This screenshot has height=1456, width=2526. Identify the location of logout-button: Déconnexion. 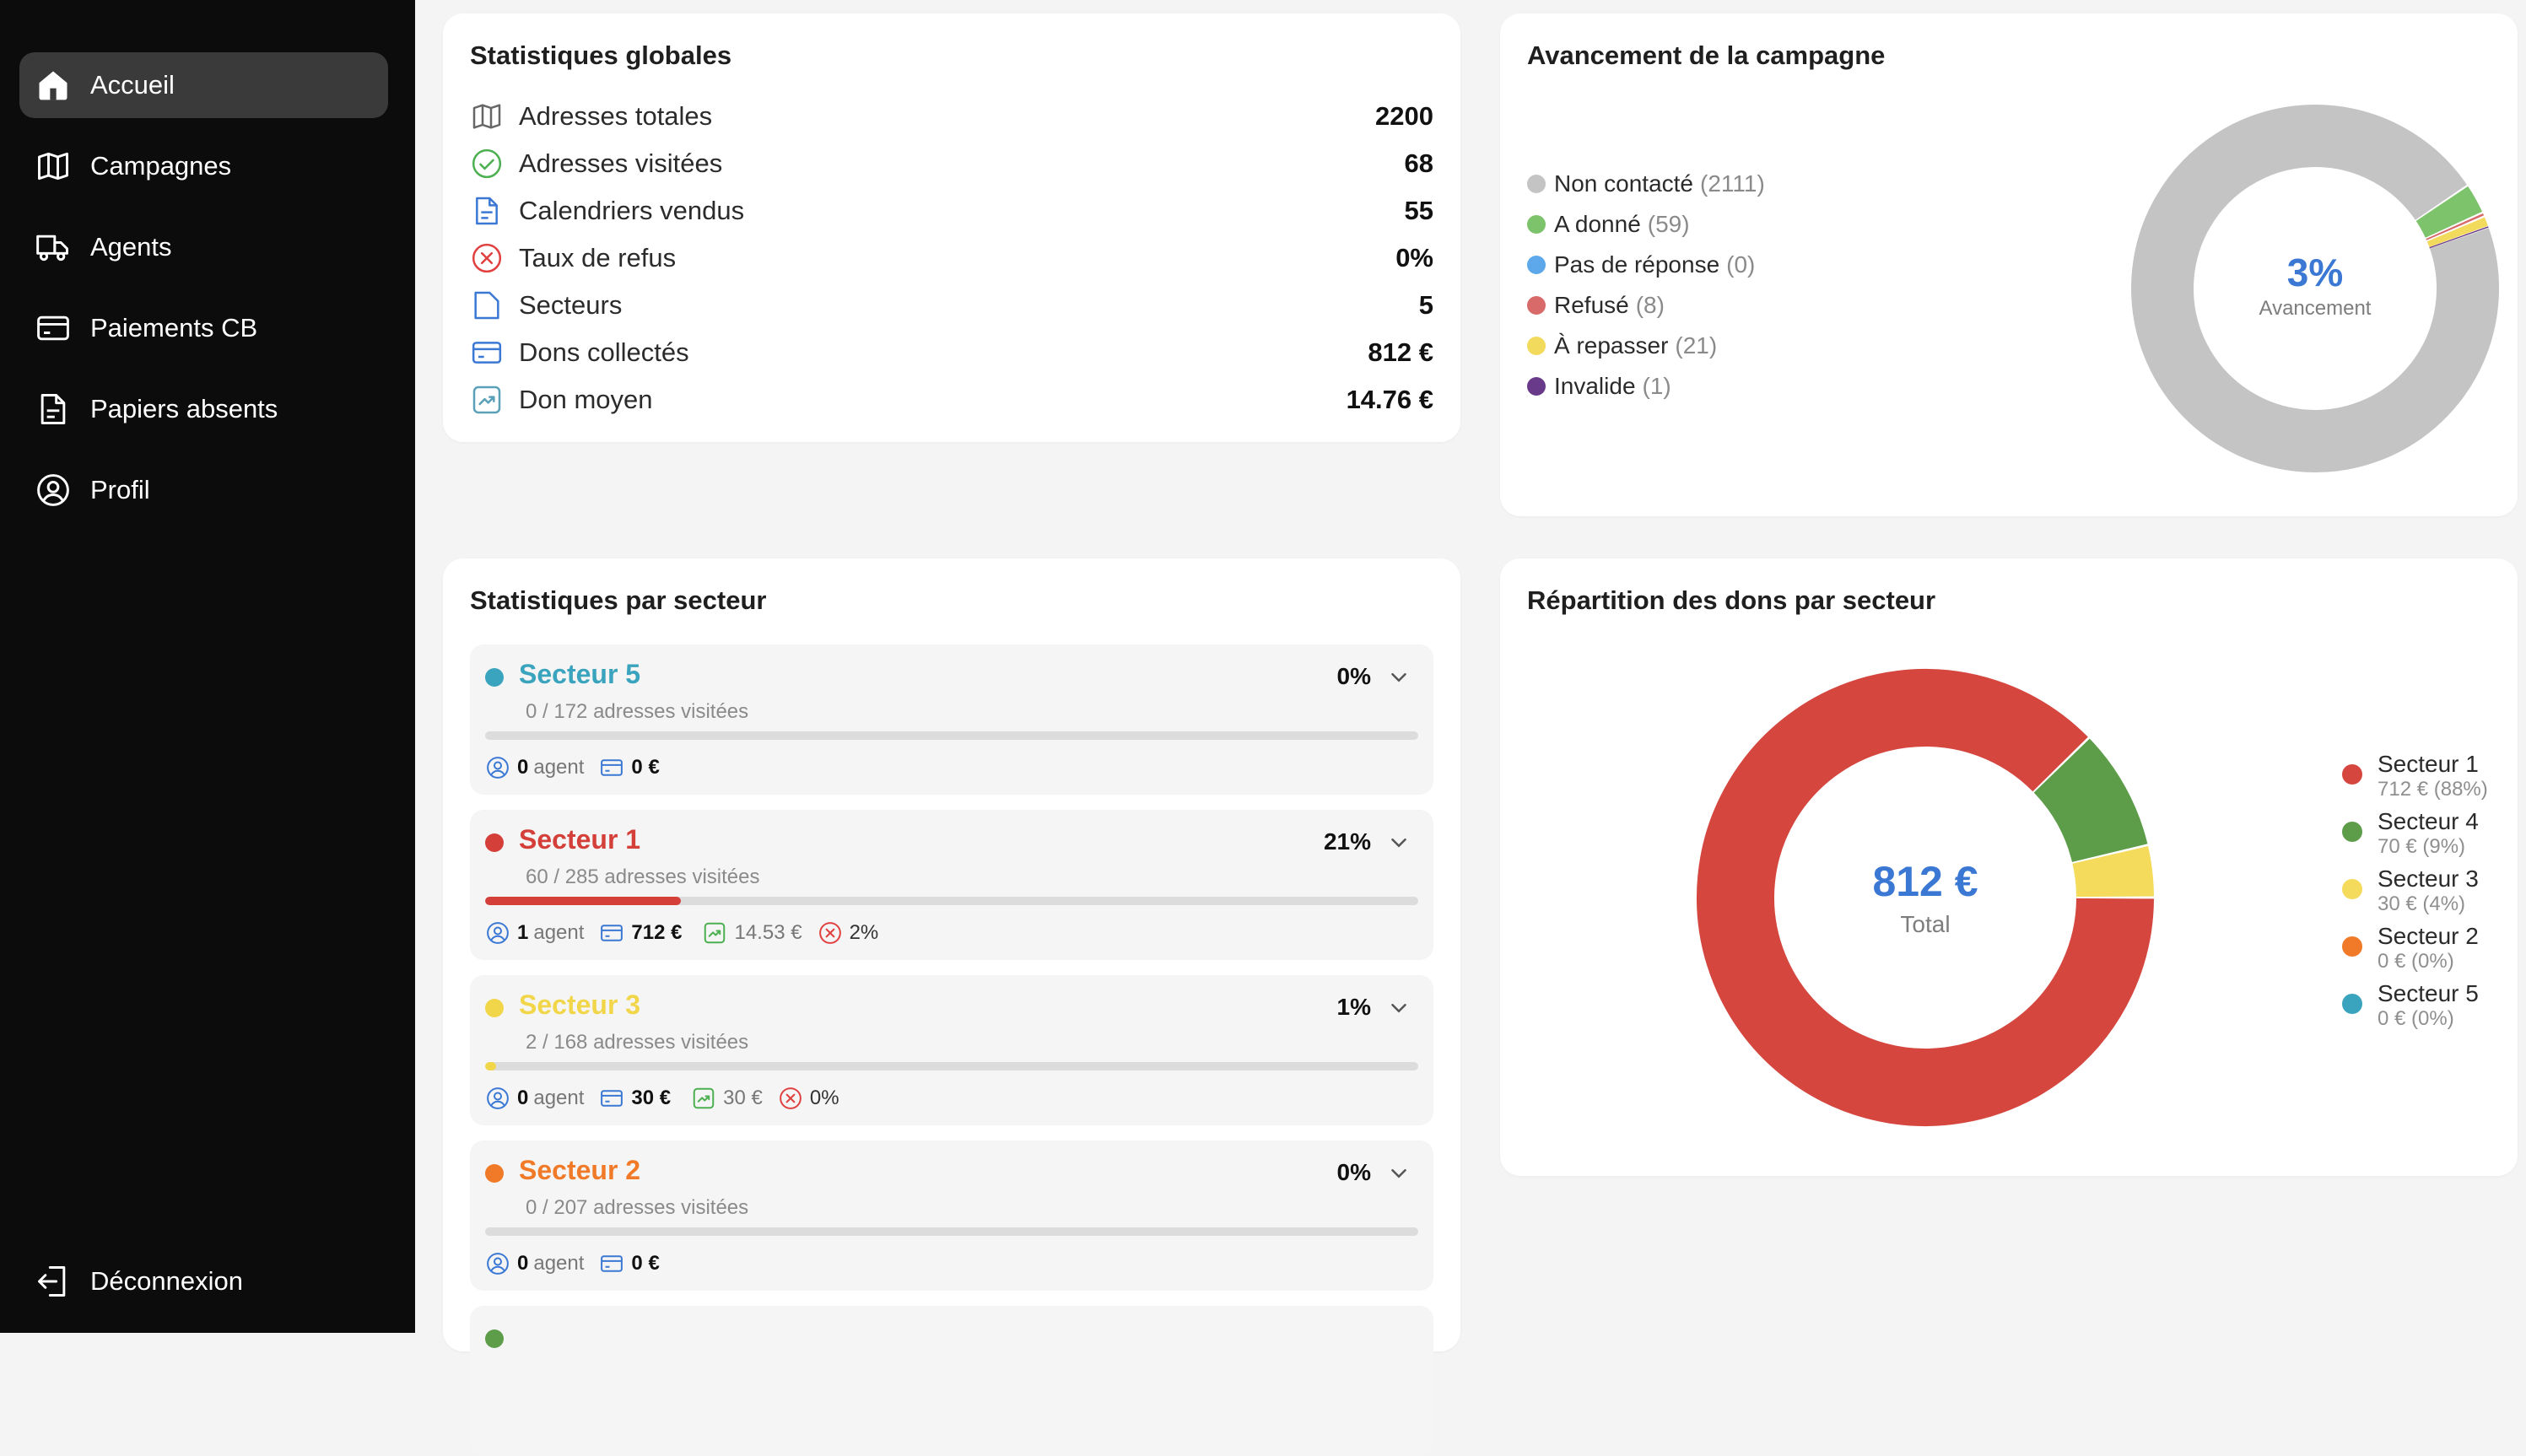
(203, 1281).